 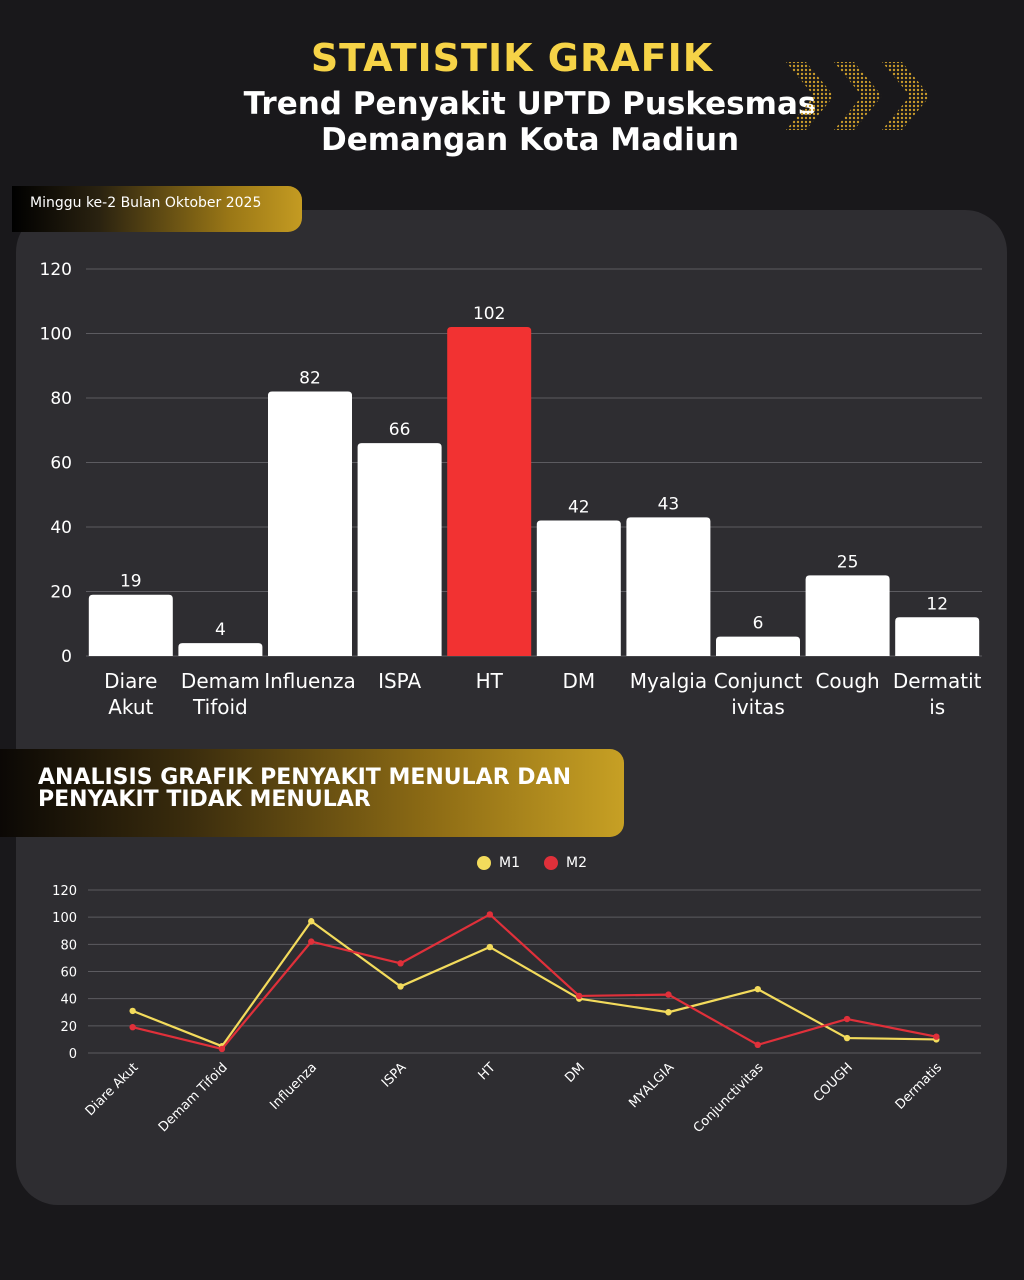 What do you see at coordinates (530, 140) in the screenshot?
I see `subtitle-line-2: Demangan Kota Madiun` at bounding box center [530, 140].